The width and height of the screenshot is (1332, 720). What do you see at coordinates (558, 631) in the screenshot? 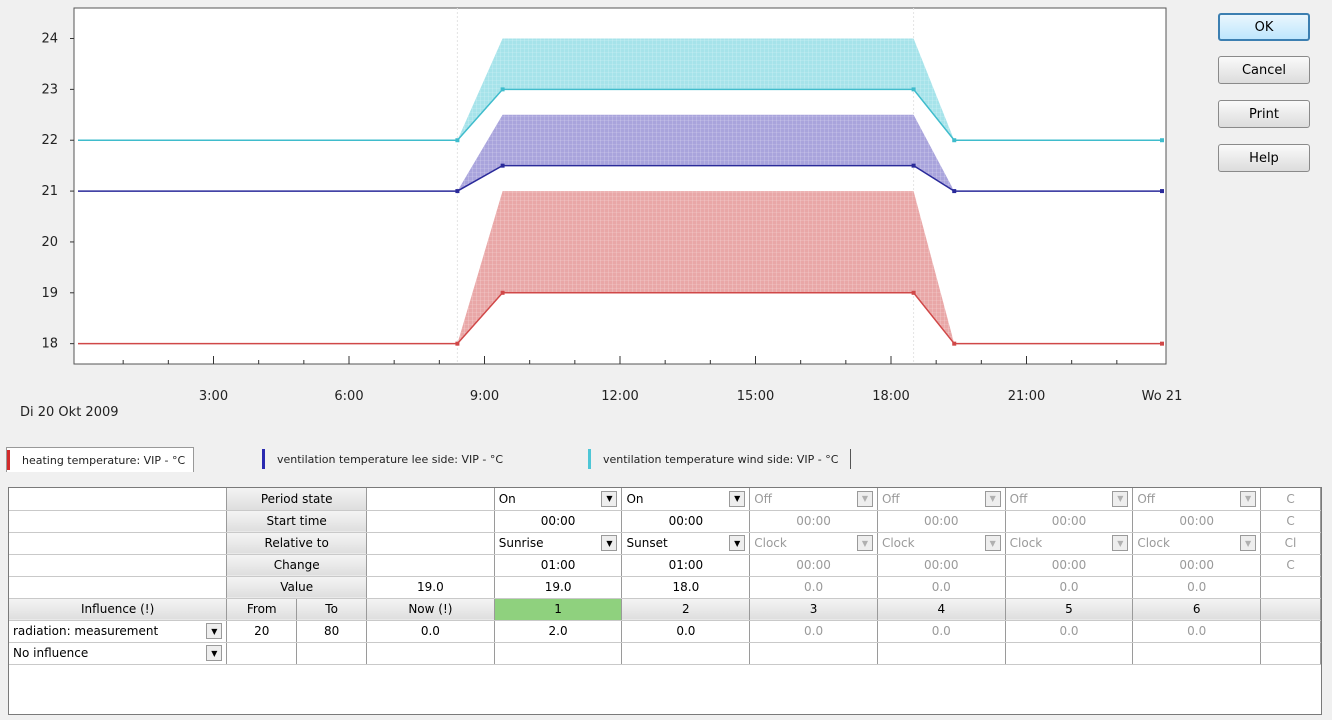
I see `influence-period-1: 2.0` at bounding box center [558, 631].